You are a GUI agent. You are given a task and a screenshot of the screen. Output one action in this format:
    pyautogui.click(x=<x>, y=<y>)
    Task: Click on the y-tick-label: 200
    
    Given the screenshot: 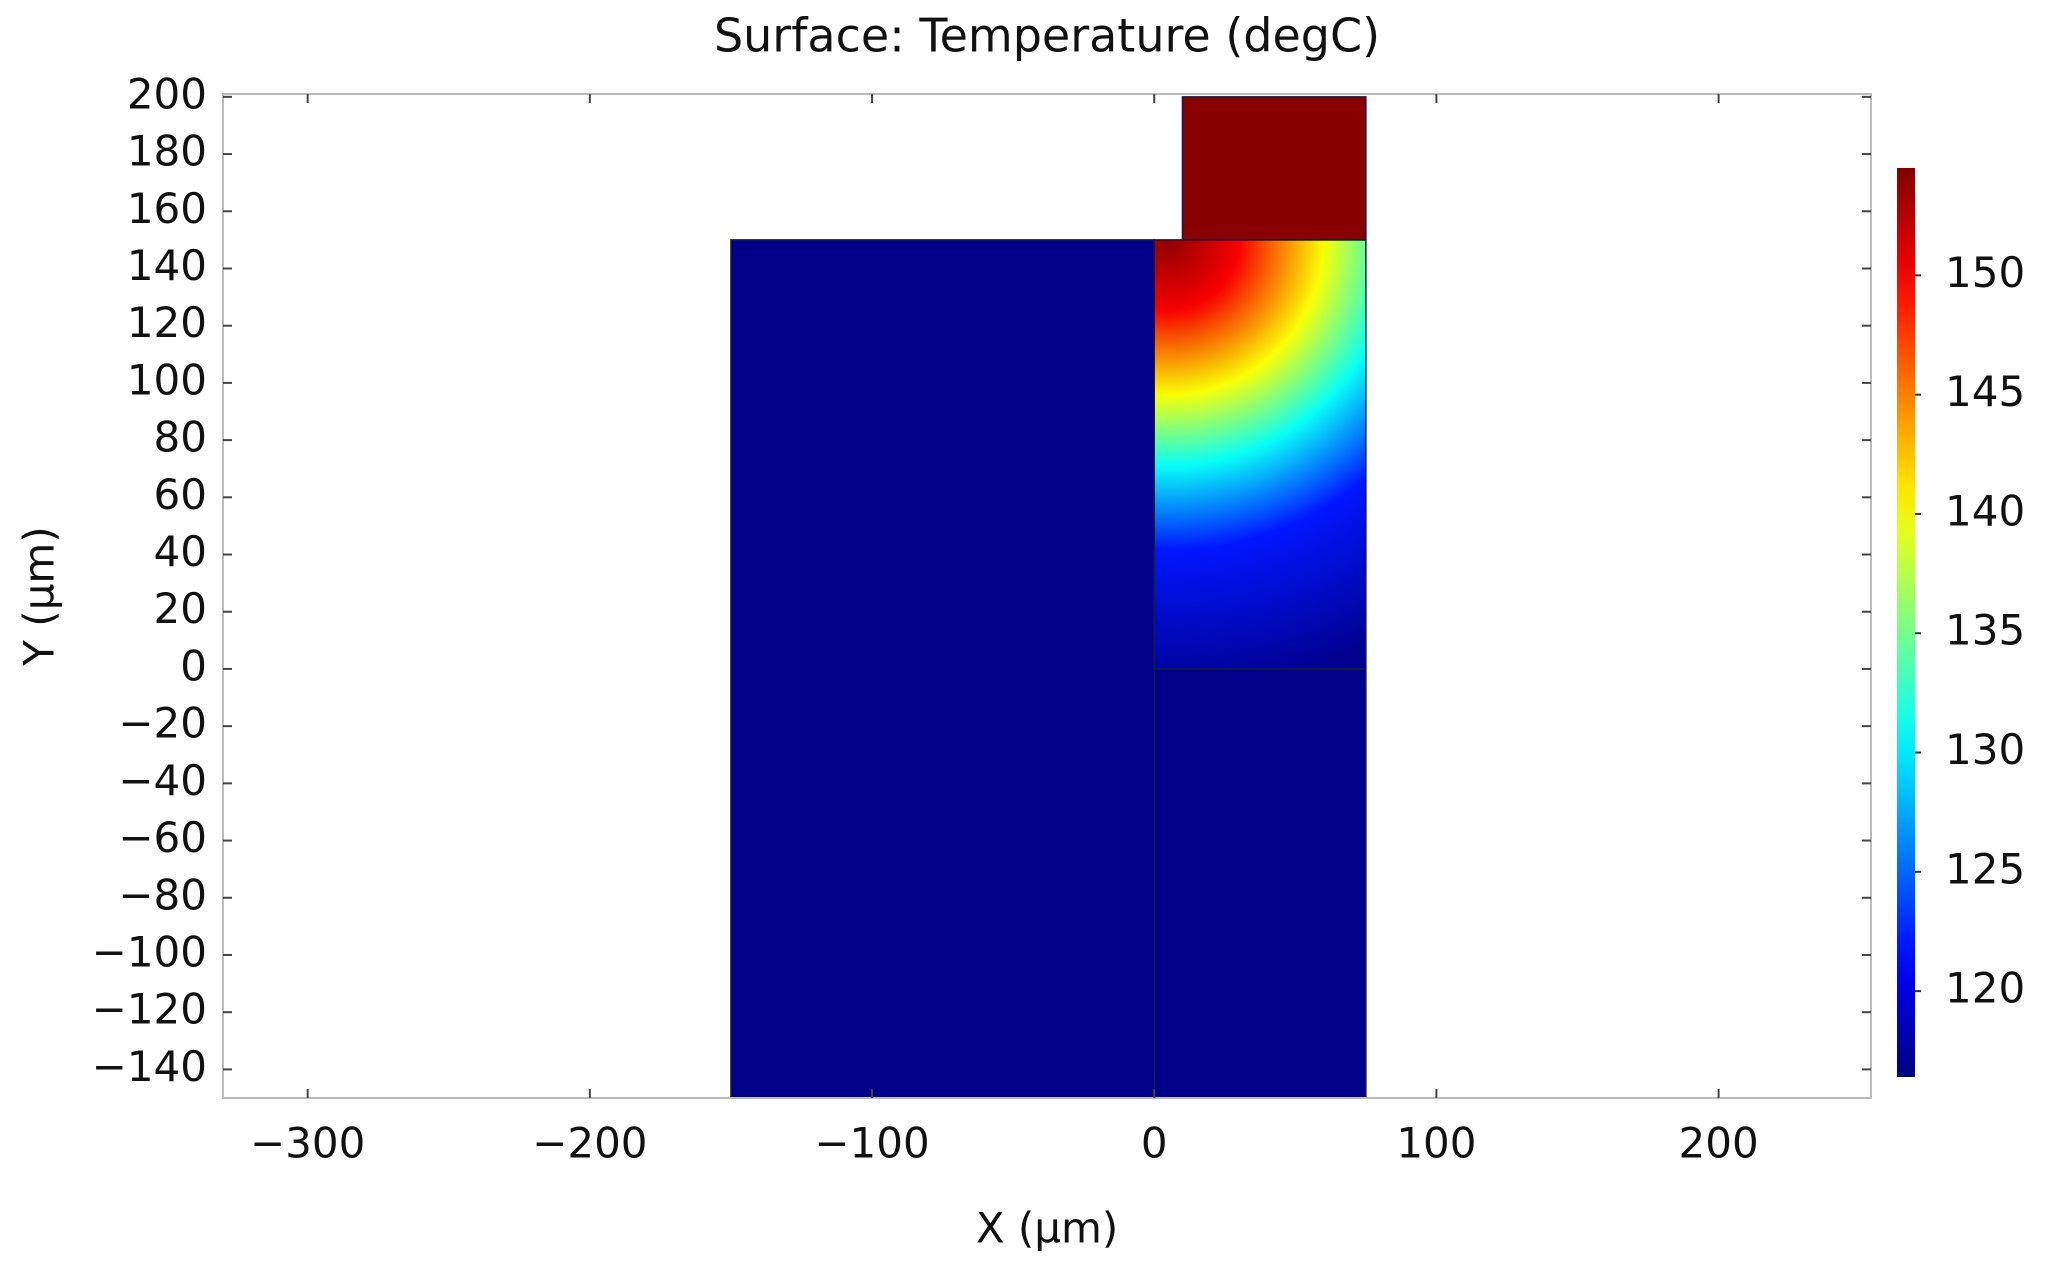 What is the action you would take?
    pyautogui.click(x=167, y=93)
    